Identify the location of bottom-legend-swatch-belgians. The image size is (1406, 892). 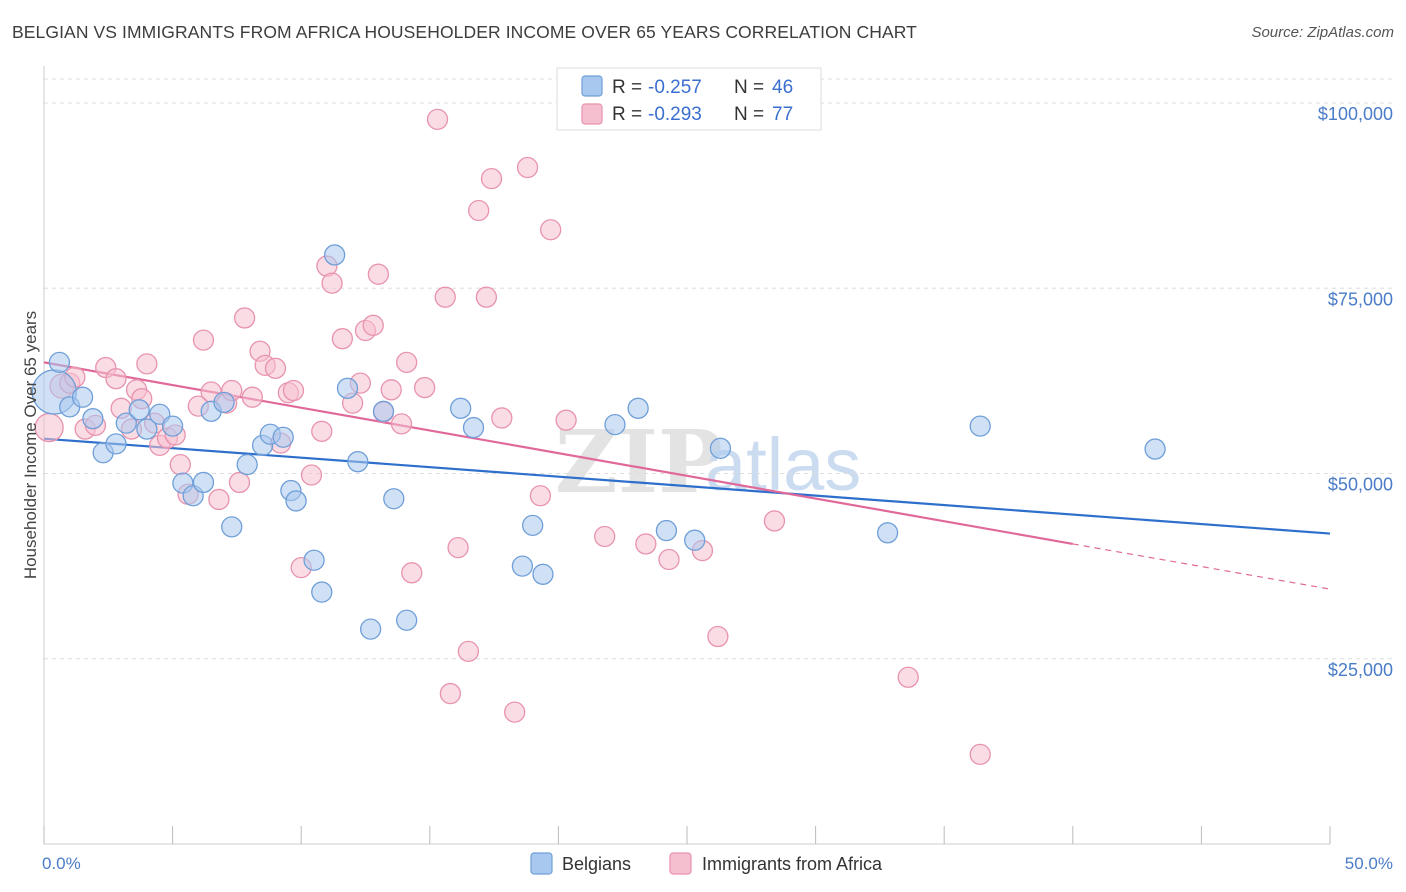
(541, 863).